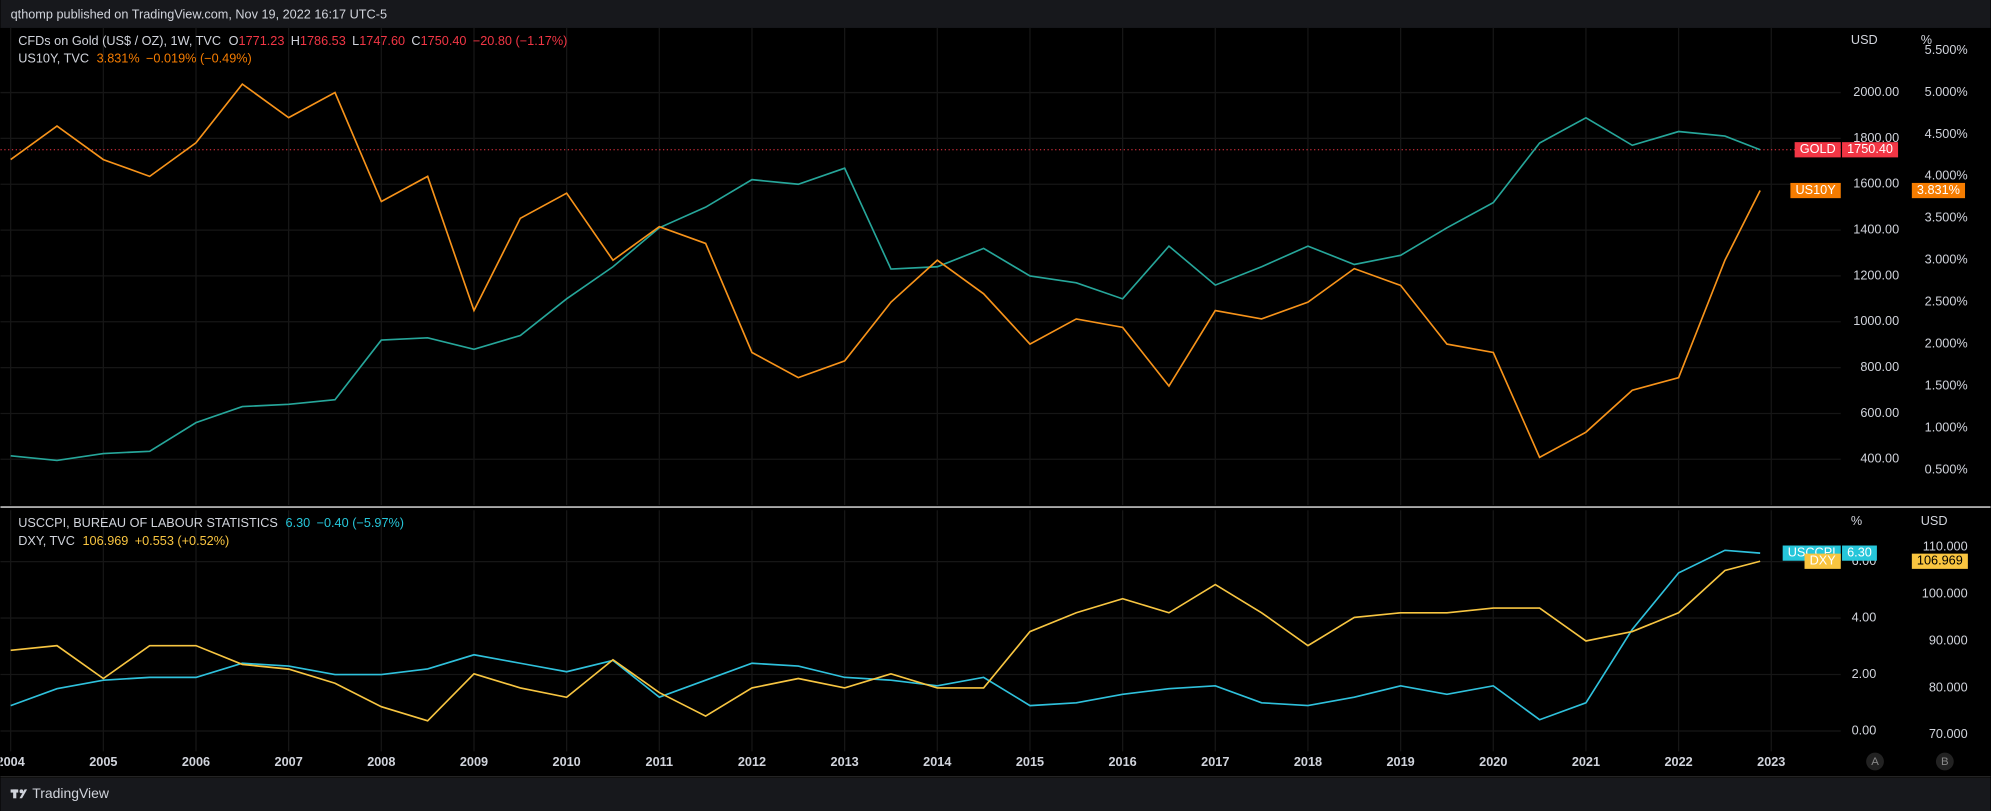 This screenshot has width=1991, height=811. I want to click on tag-value: 3.831%, so click(1938, 190).